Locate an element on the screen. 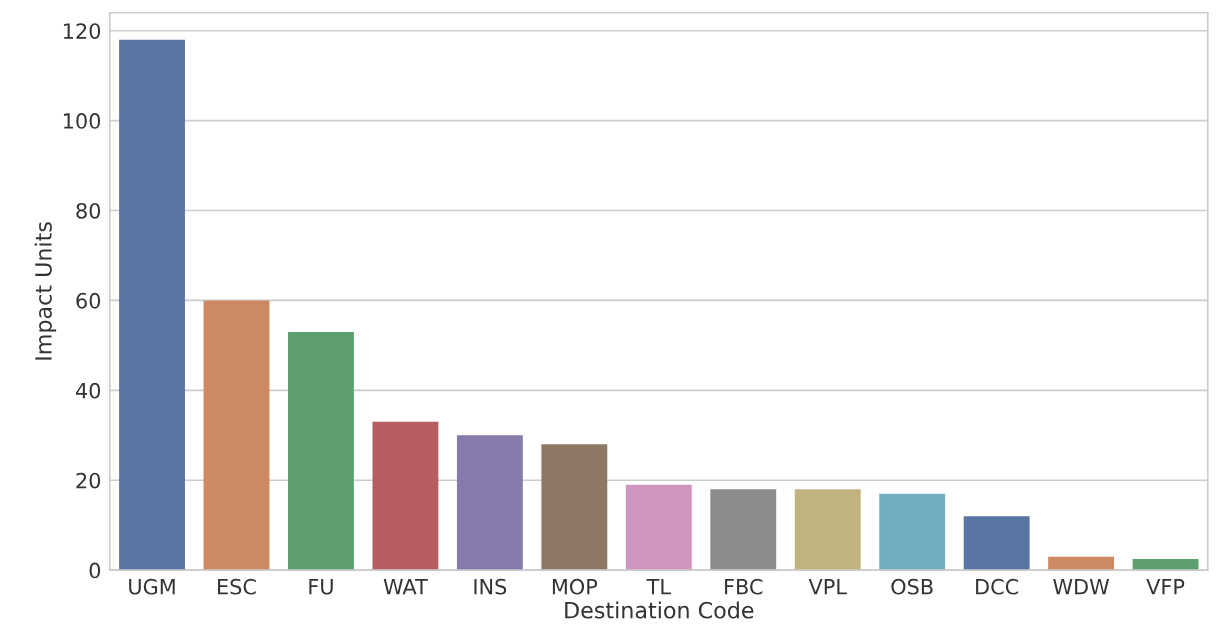 This screenshot has width=1220, height=637. x-tick-label: MOP is located at coordinates (575, 586).